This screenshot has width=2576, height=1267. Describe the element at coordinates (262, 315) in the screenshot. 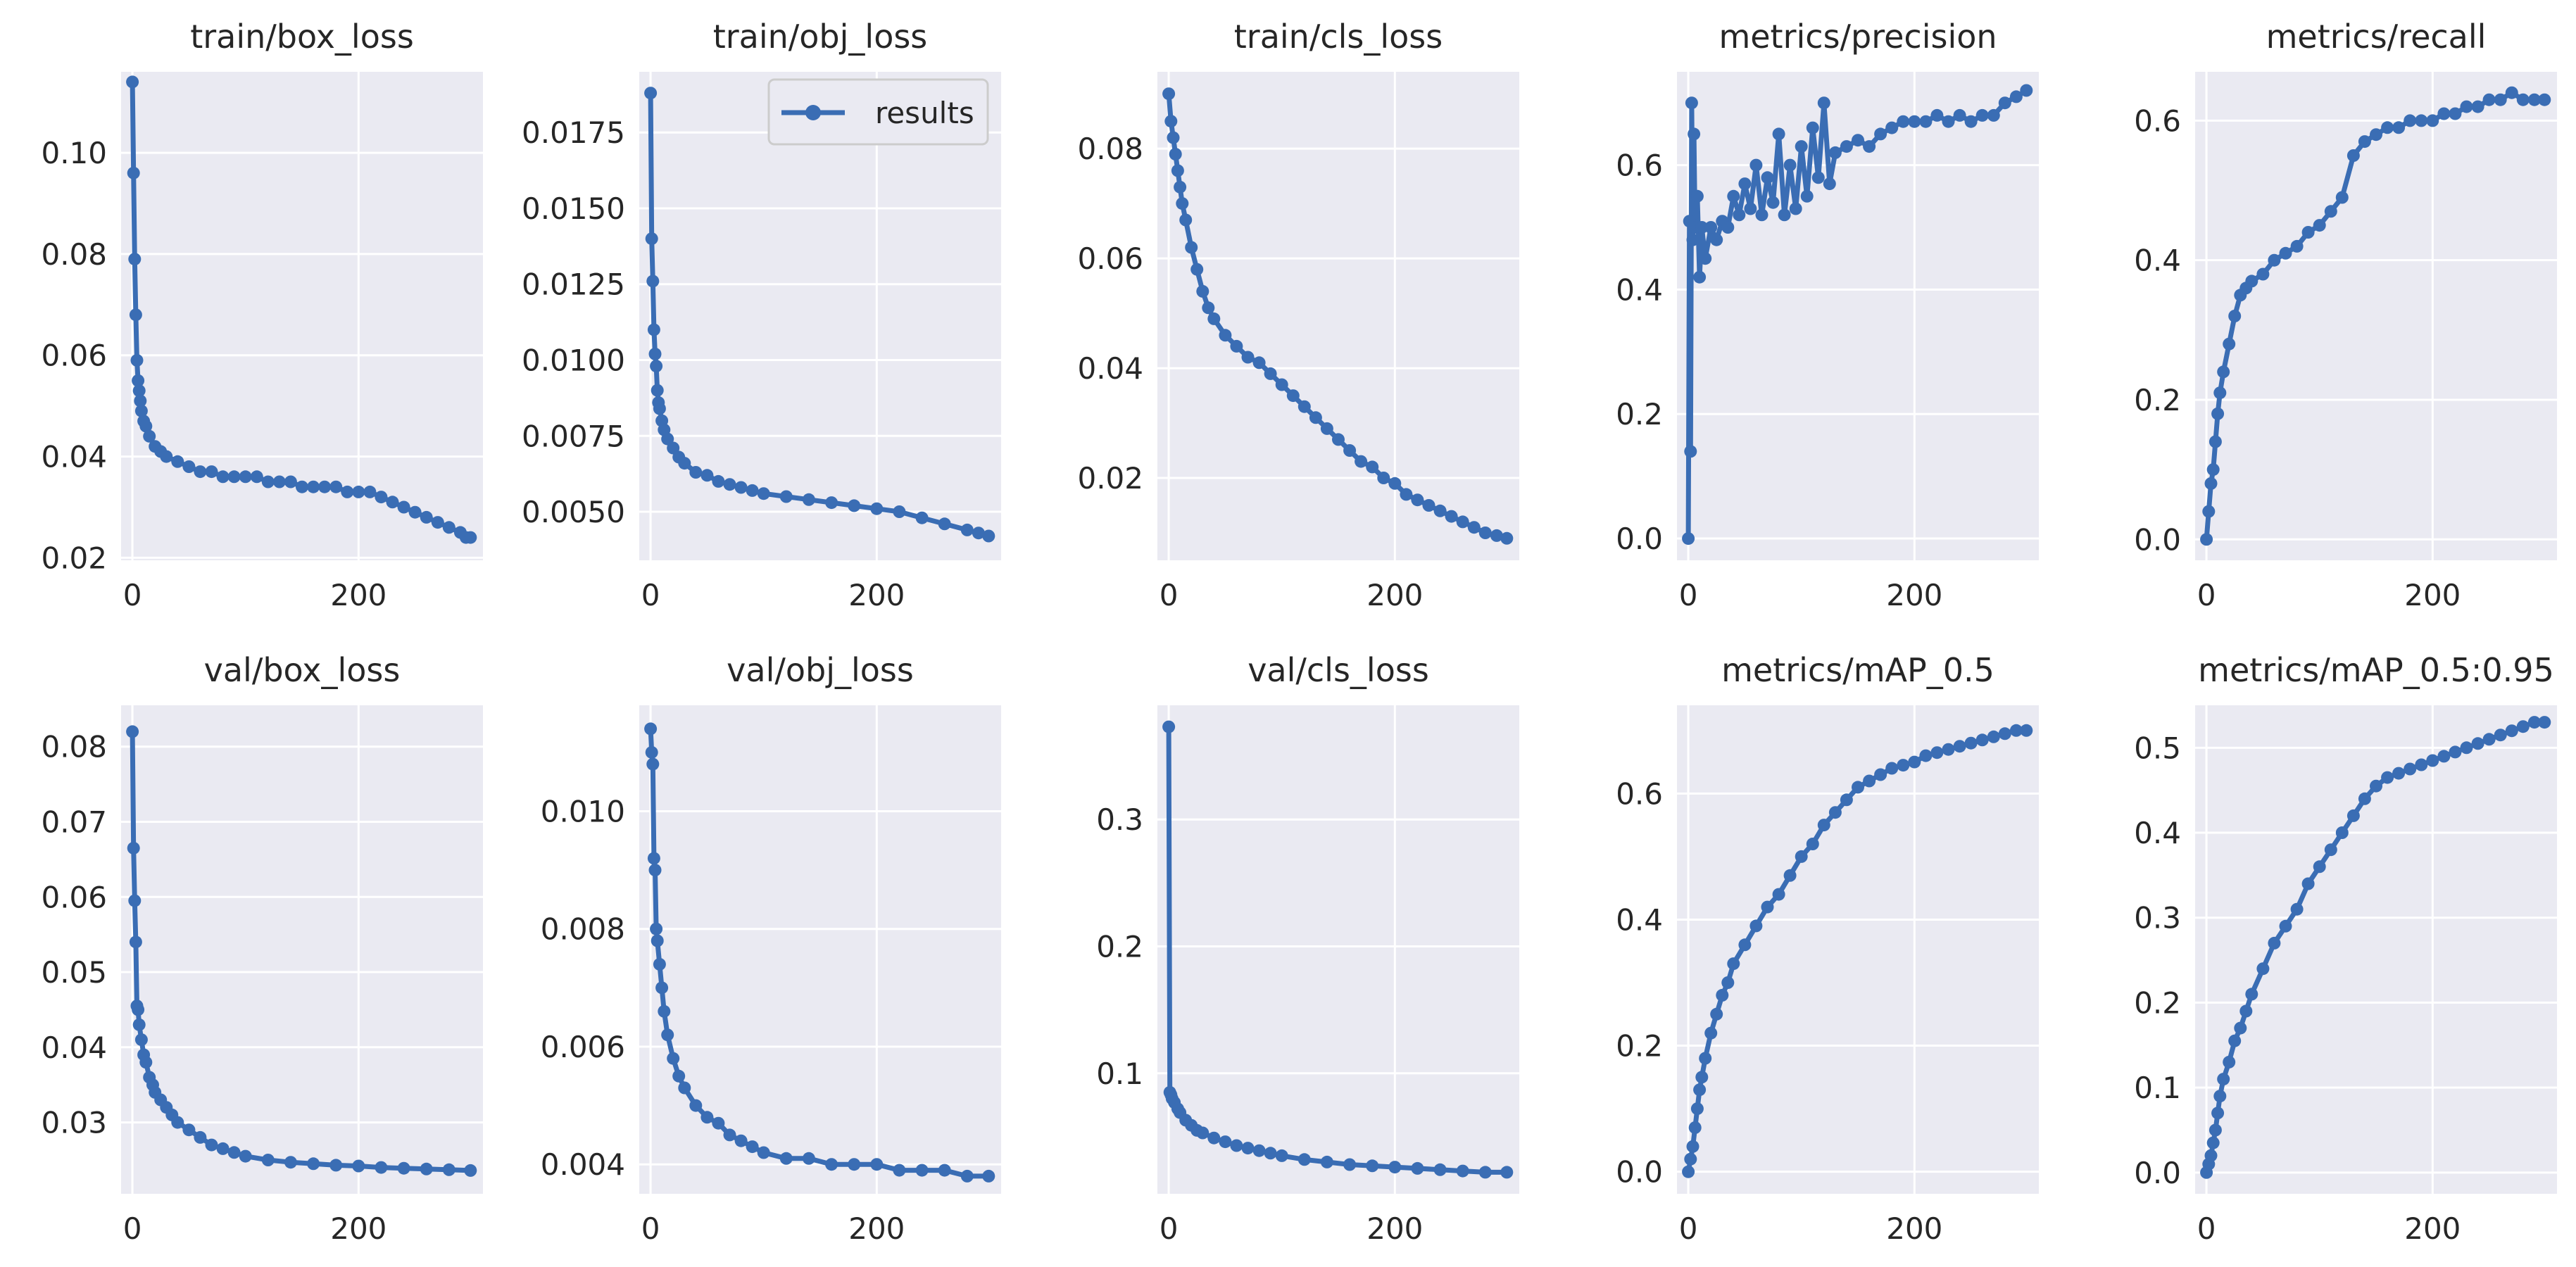

I see `subplot-train-box-loss: train/box_loss 0 200 0.02 0.04 0.06 0.08 0.10` at that location.